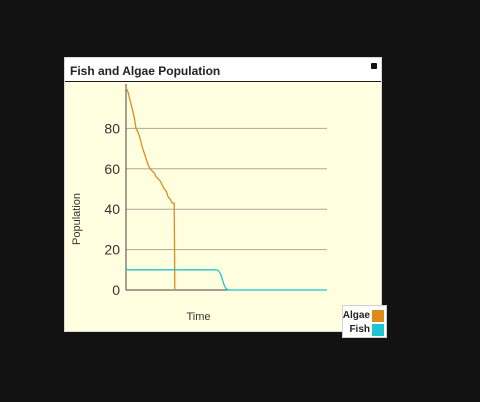 This screenshot has width=480, height=402. Describe the element at coordinates (359, 329) in the screenshot. I see `legend-label-fish: Fish` at that location.